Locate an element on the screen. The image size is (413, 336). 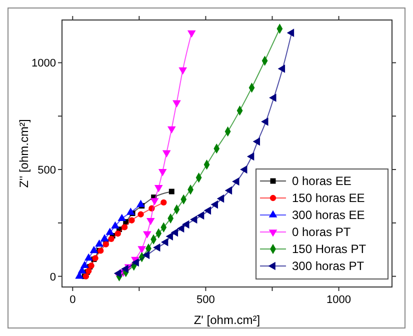
legend-label: 300 horas EE is located at coordinates (328, 215).